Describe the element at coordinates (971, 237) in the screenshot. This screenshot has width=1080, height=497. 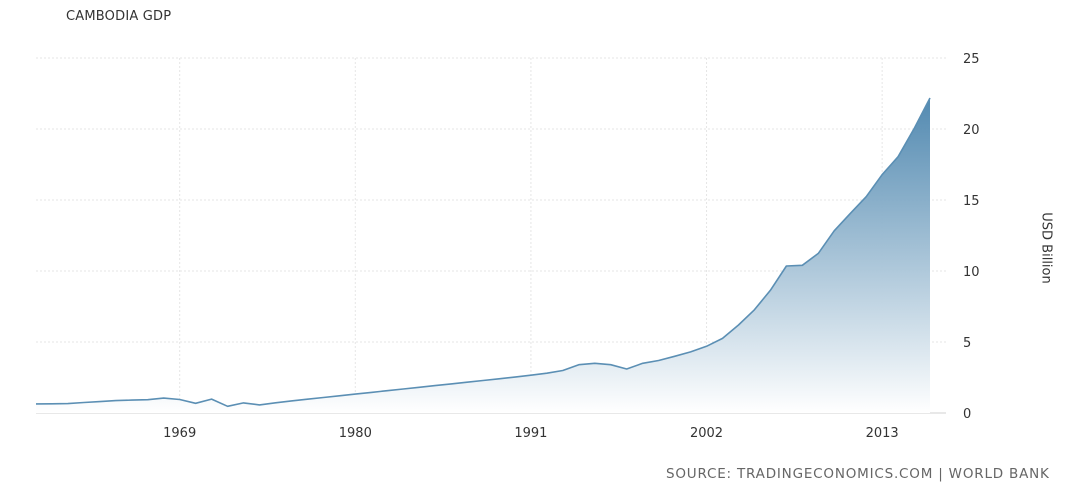
I see `y-axis-ticks: 0 5 10 15 20 25` at that location.